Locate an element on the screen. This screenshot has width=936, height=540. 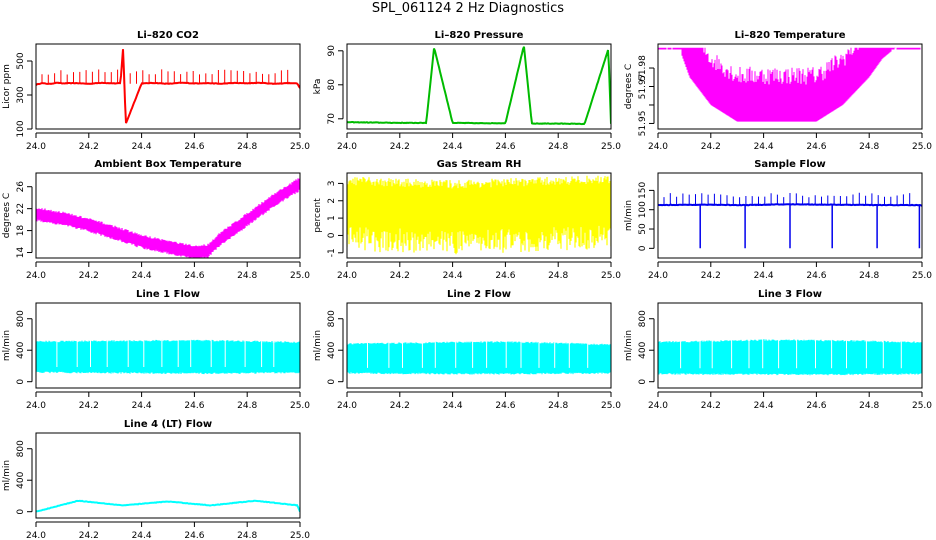
y-tick-label: 51.98 is located at coordinates (643, 68).